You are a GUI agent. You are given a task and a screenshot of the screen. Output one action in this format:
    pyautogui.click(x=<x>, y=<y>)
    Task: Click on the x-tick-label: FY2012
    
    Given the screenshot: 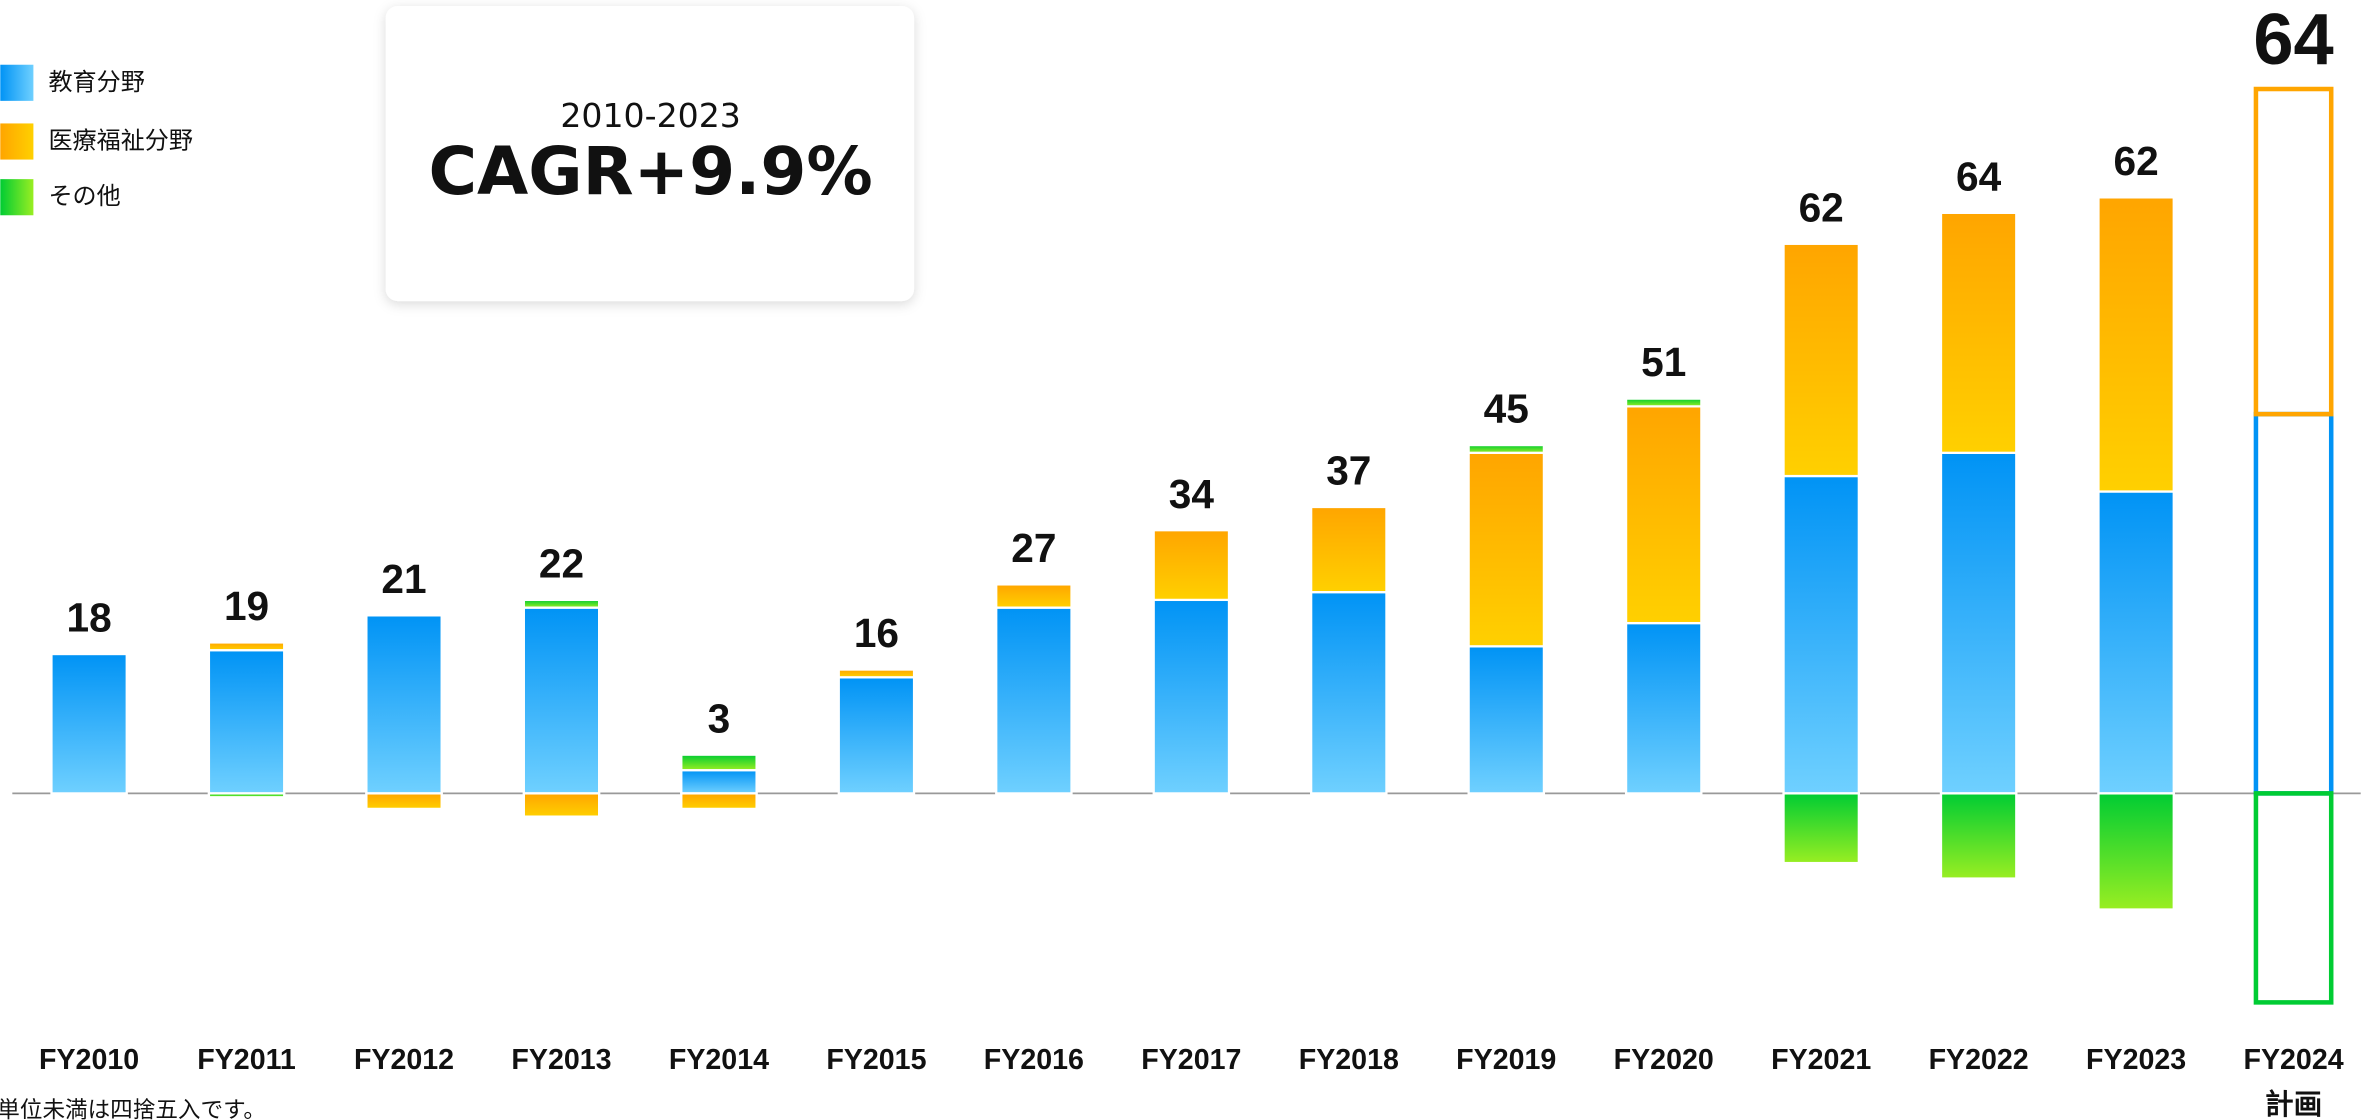 What is the action you would take?
    pyautogui.click(x=404, y=1060)
    